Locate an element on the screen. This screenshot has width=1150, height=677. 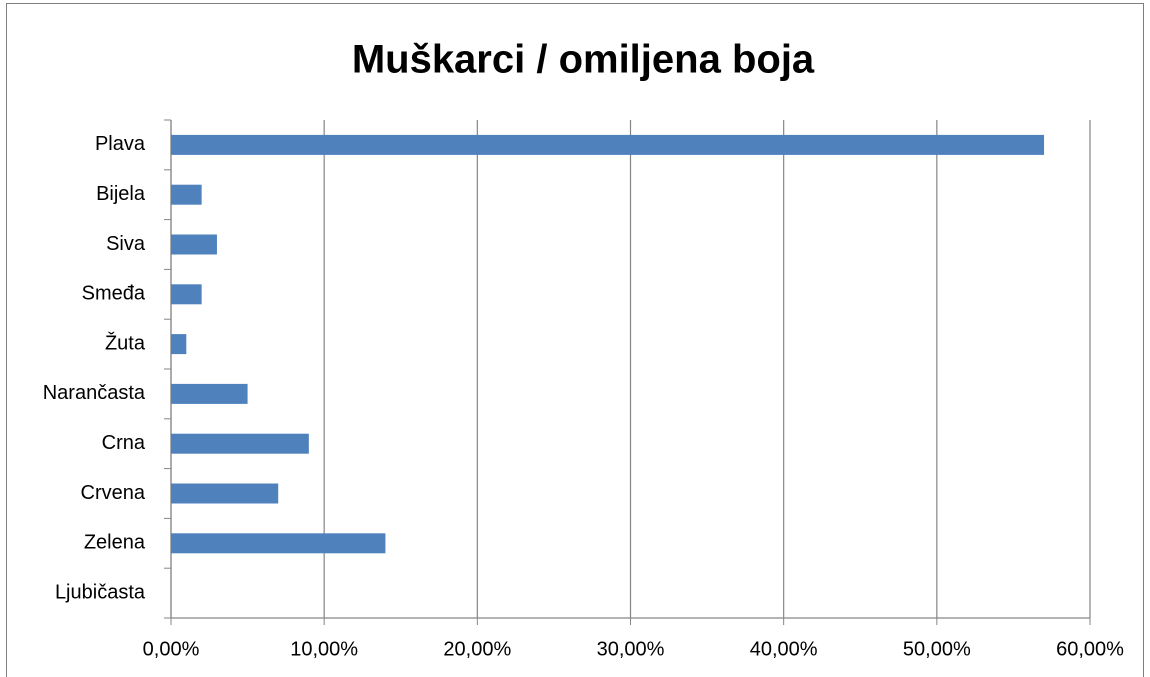
x-tick-label: 30,00% is located at coordinates (631, 649).